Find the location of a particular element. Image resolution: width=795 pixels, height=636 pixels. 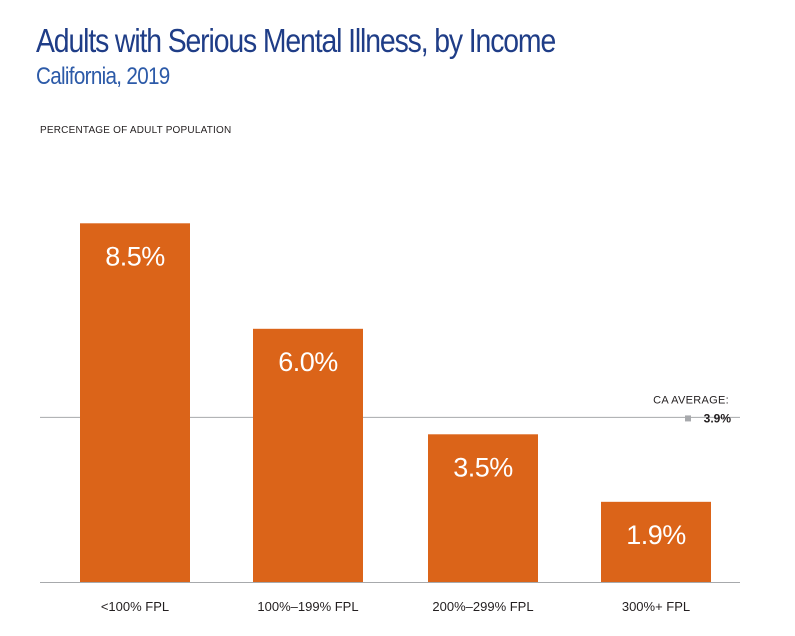

chart-subtitle: California, 2019 is located at coordinates (103, 76).